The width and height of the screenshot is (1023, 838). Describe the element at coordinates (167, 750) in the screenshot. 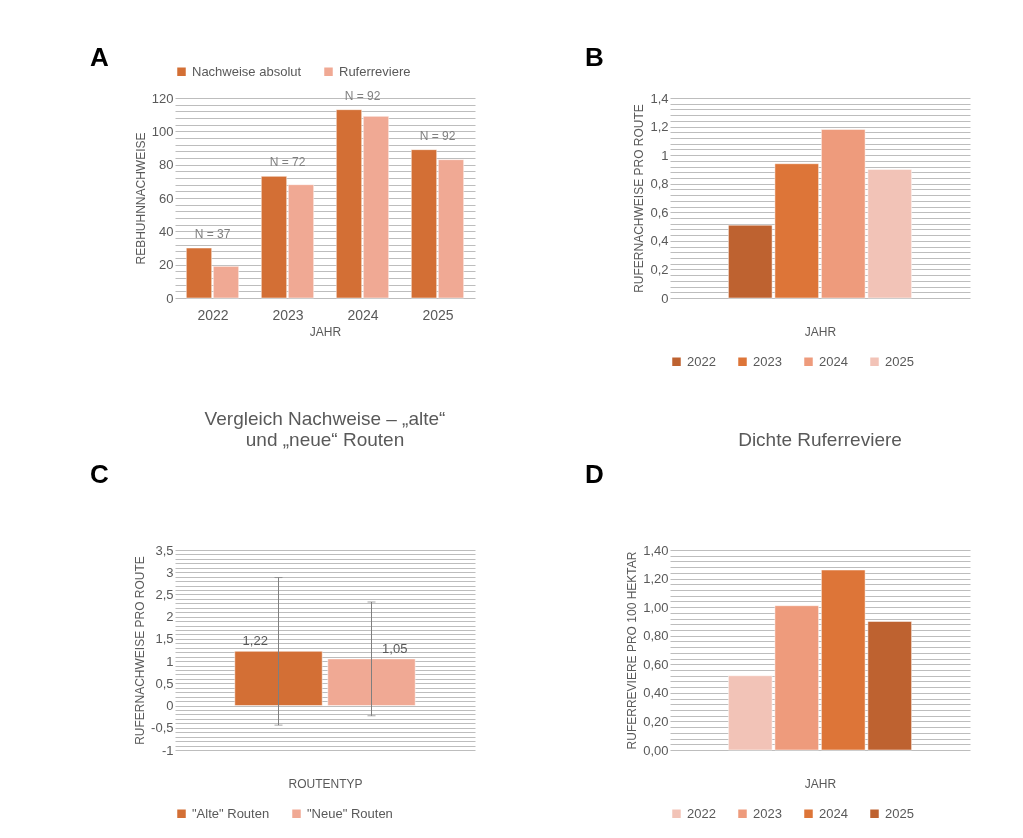

I see `y-tick-label: -1` at that location.